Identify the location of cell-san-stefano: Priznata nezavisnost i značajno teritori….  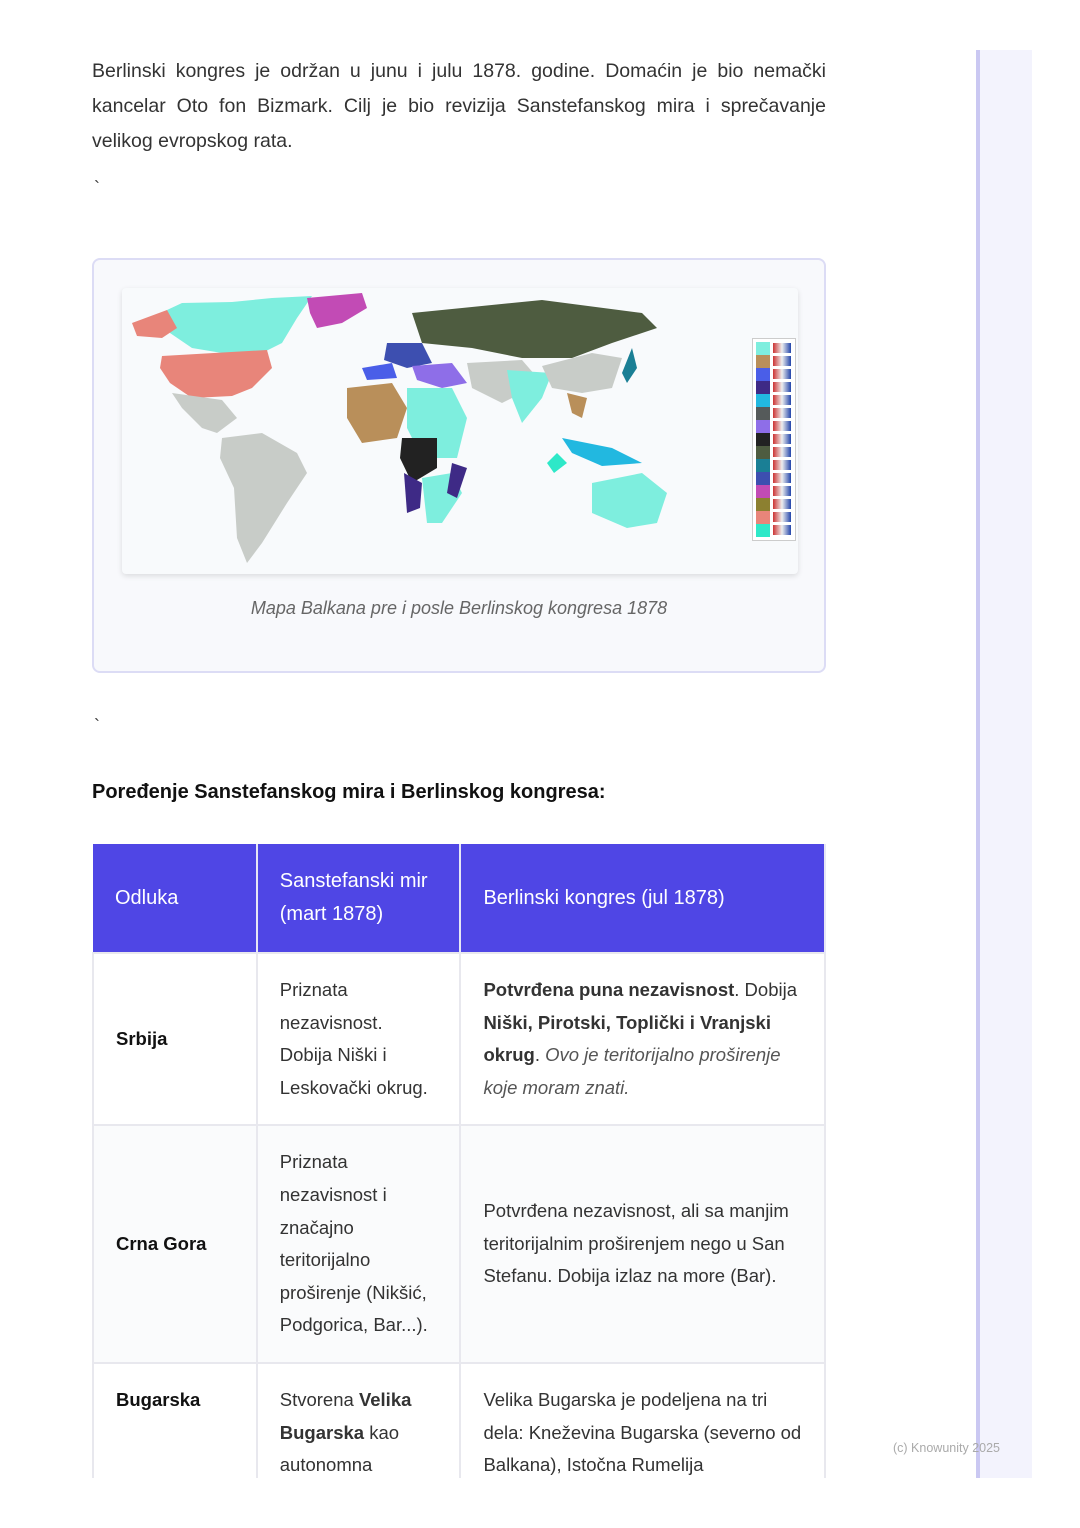
(358, 1244).